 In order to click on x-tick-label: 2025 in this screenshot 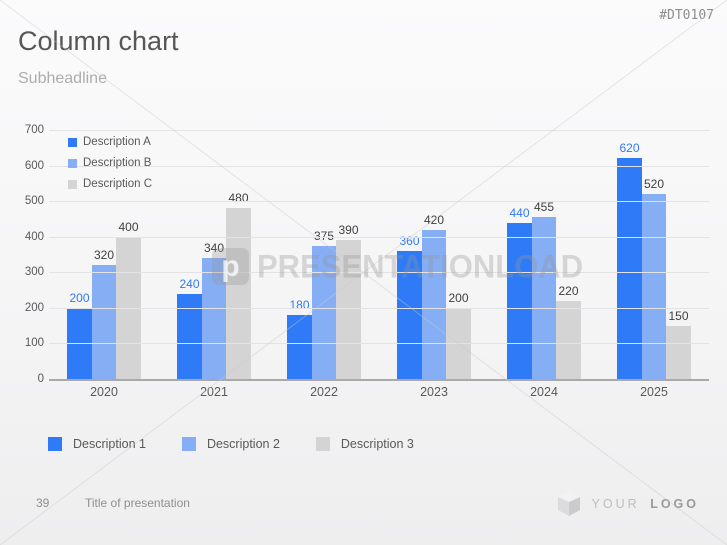, I will do `click(654, 392)`.